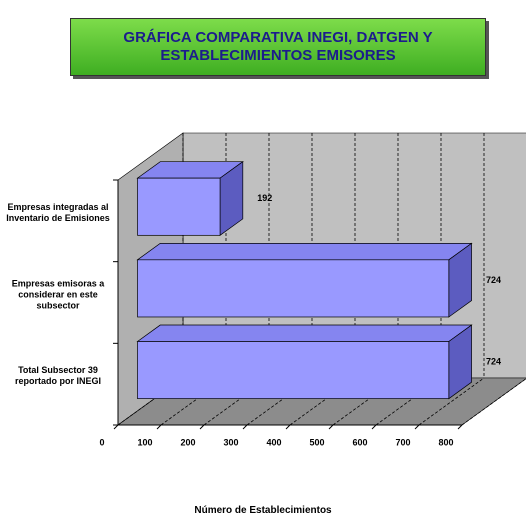 This screenshot has width=526, height=518. Describe the element at coordinates (273, 442) in the screenshot. I see `x-tick-label: 400` at that location.